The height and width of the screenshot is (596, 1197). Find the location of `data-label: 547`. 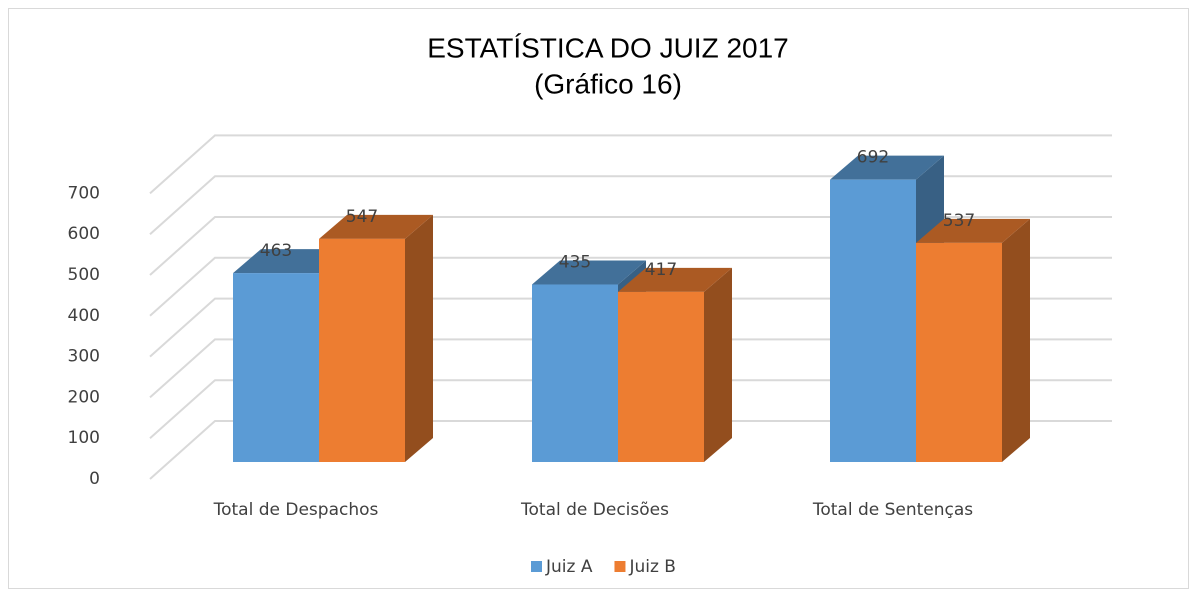

data-label: 547 is located at coordinates (362, 217).